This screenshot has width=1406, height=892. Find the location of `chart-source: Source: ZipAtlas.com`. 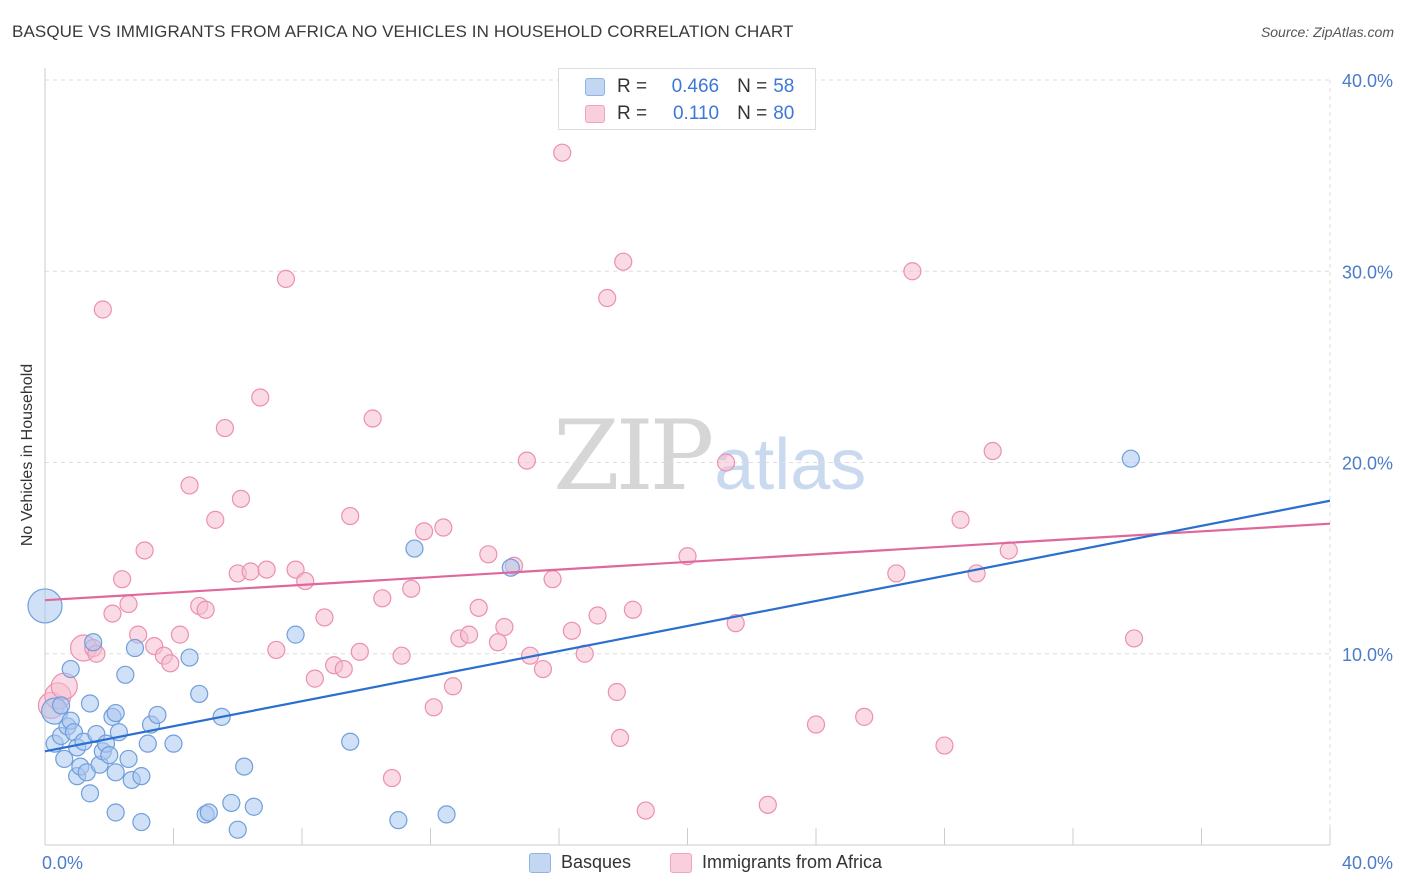

chart-source: Source: ZipAtlas.com is located at coordinates (1327, 32).